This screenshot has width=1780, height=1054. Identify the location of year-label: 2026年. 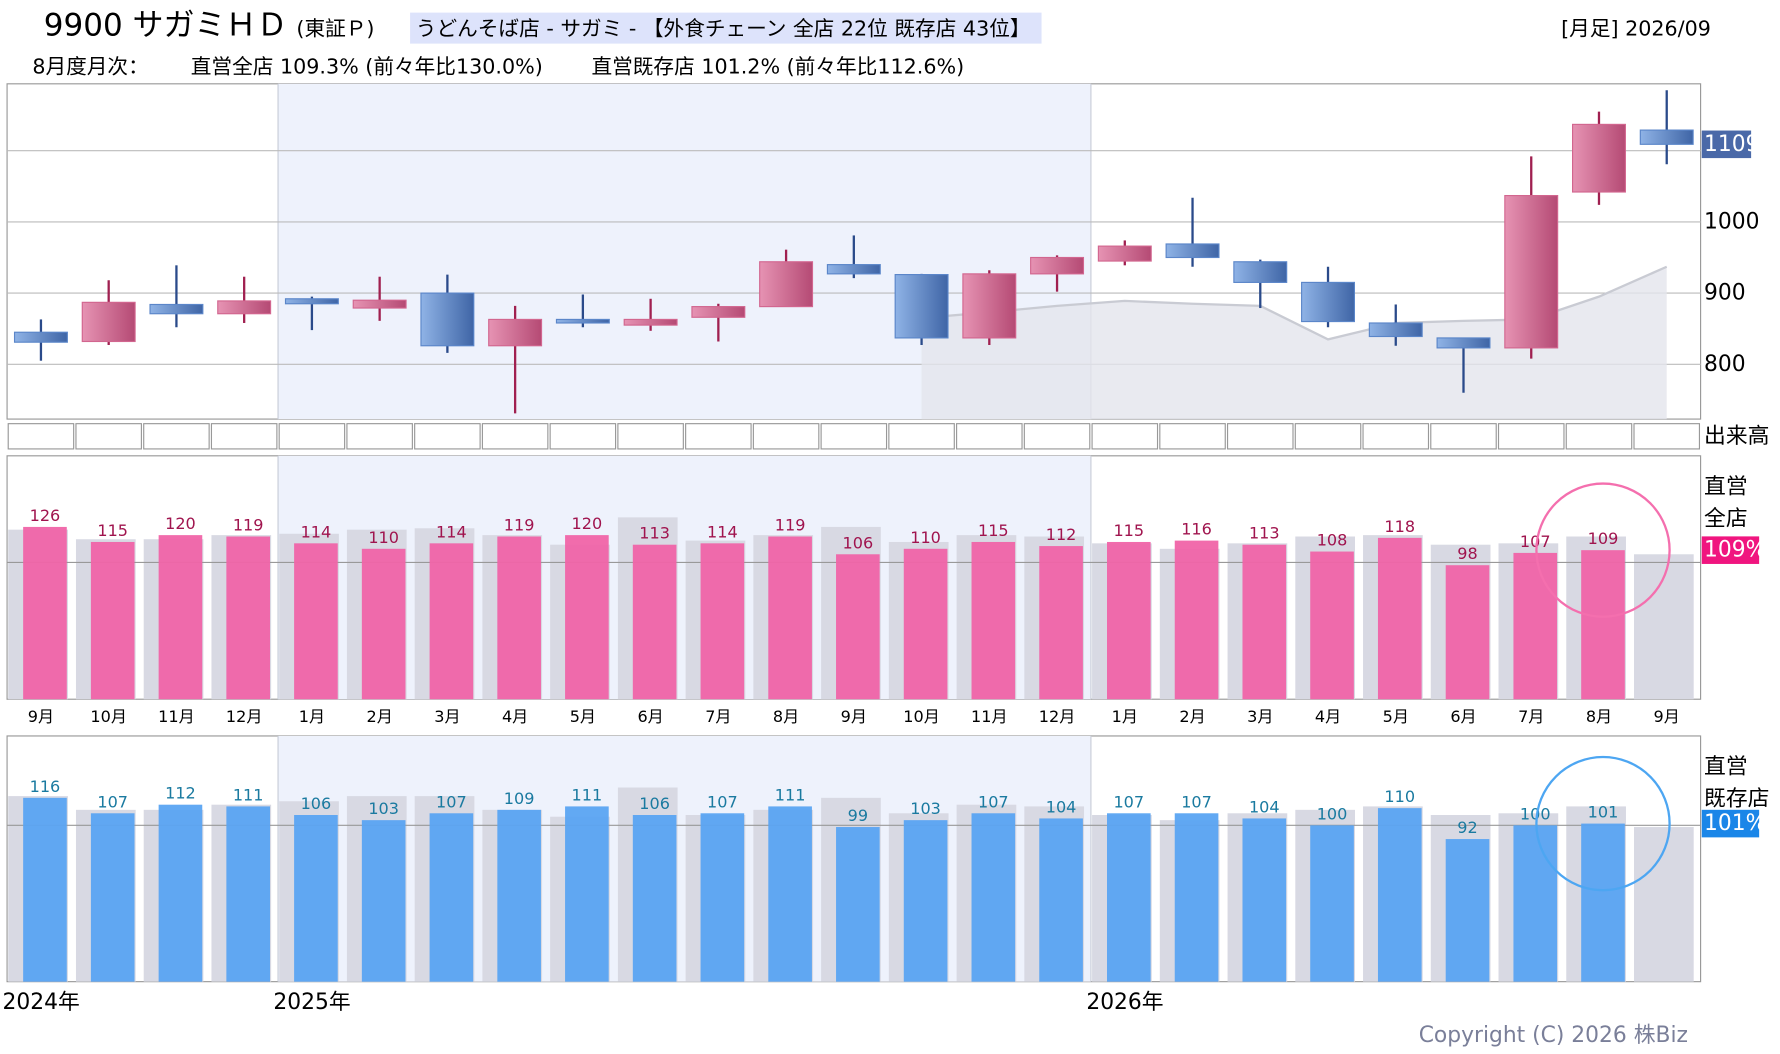
(1124, 1002).